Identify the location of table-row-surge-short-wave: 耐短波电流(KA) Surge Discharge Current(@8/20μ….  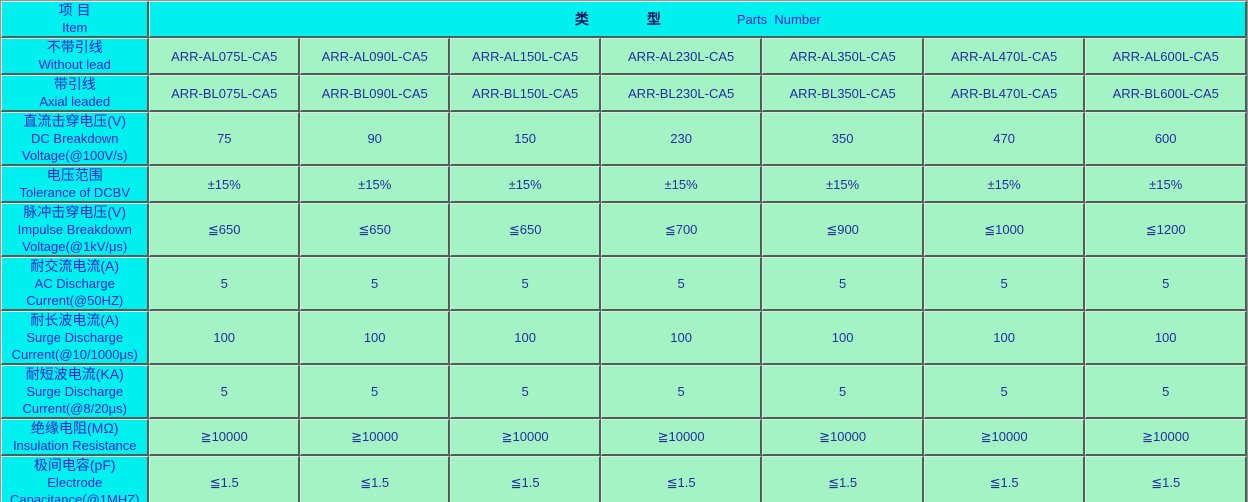
(624, 392).